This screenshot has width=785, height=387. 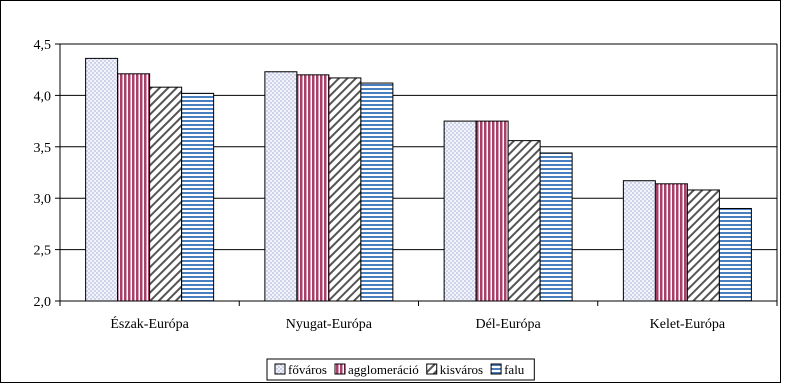 What do you see at coordinates (280, 369) in the screenshot?
I see `legend-swatch-főváros` at bounding box center [280, 369].